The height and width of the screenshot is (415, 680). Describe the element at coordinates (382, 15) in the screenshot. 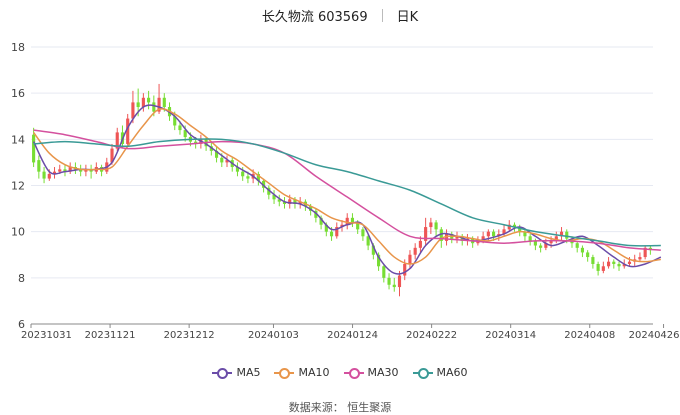

I see `title-separator` at that location.